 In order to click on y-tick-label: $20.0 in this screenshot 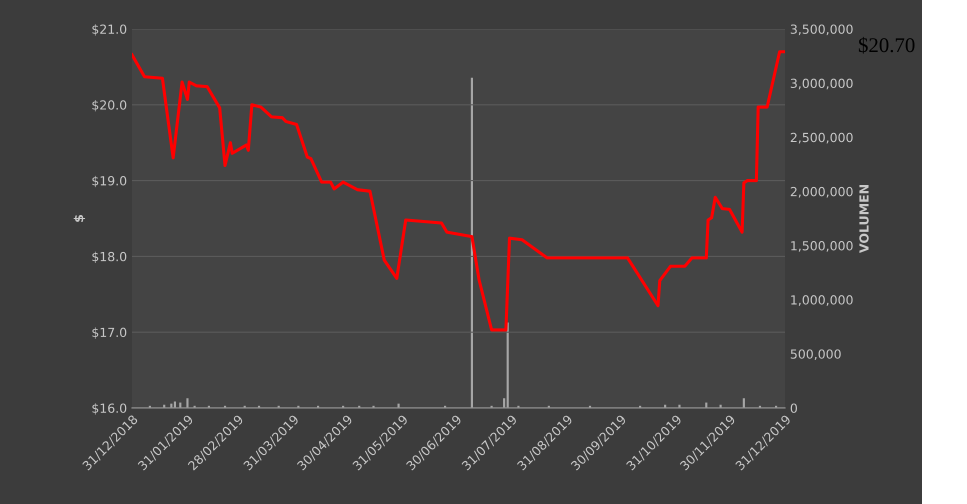, I will do `click(109, 106)`.